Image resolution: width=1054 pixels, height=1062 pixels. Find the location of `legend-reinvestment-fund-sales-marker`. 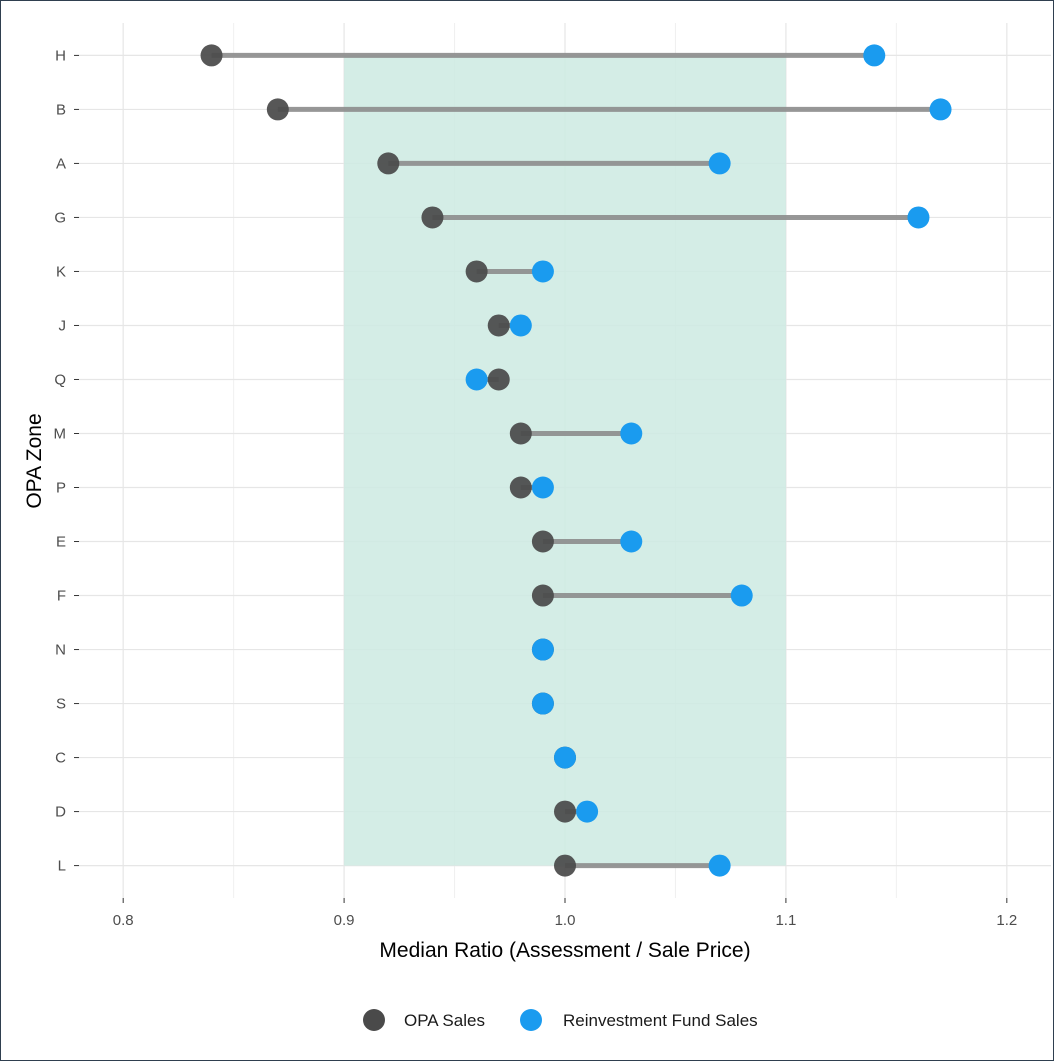

legend-reinvestment-fund-sales-marker is located at coordinates (531, 1020).